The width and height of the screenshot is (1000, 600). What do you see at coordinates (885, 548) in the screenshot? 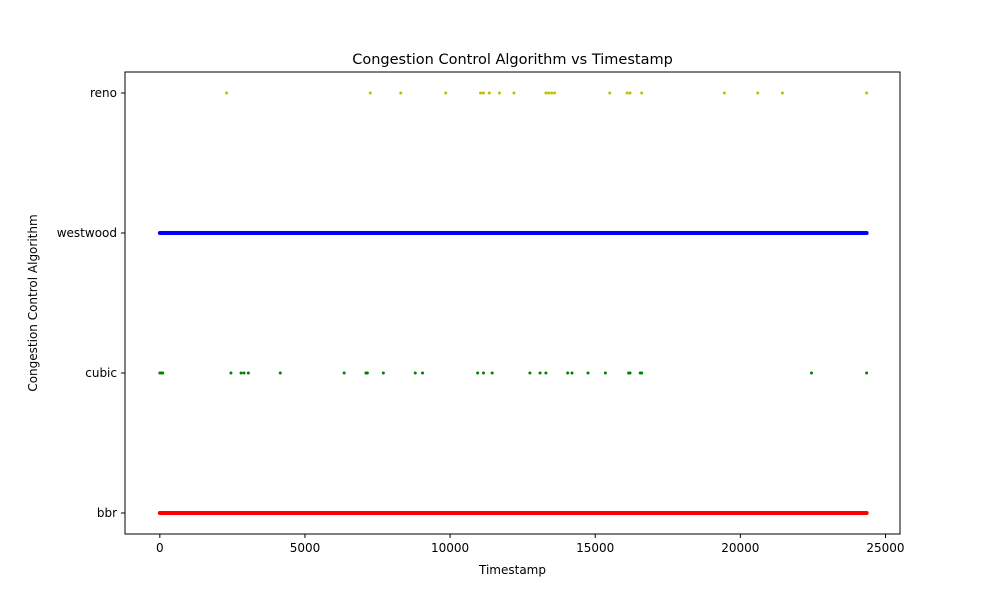
I see `x-tick-label: 25000` at bounding box center [885, 548].